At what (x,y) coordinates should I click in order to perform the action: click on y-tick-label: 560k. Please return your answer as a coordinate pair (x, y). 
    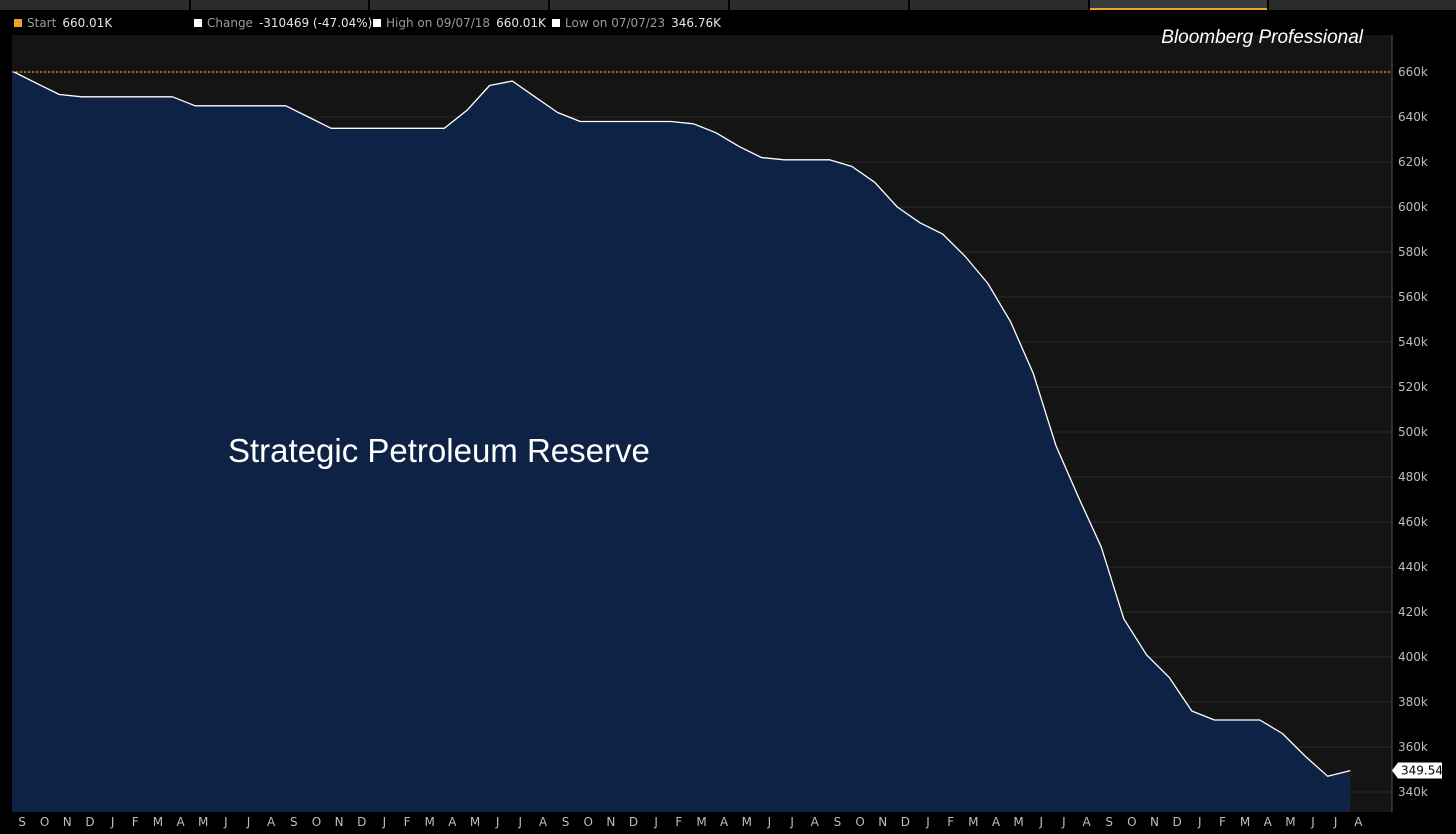
    Looking at the image, I should click on (1413, 297).